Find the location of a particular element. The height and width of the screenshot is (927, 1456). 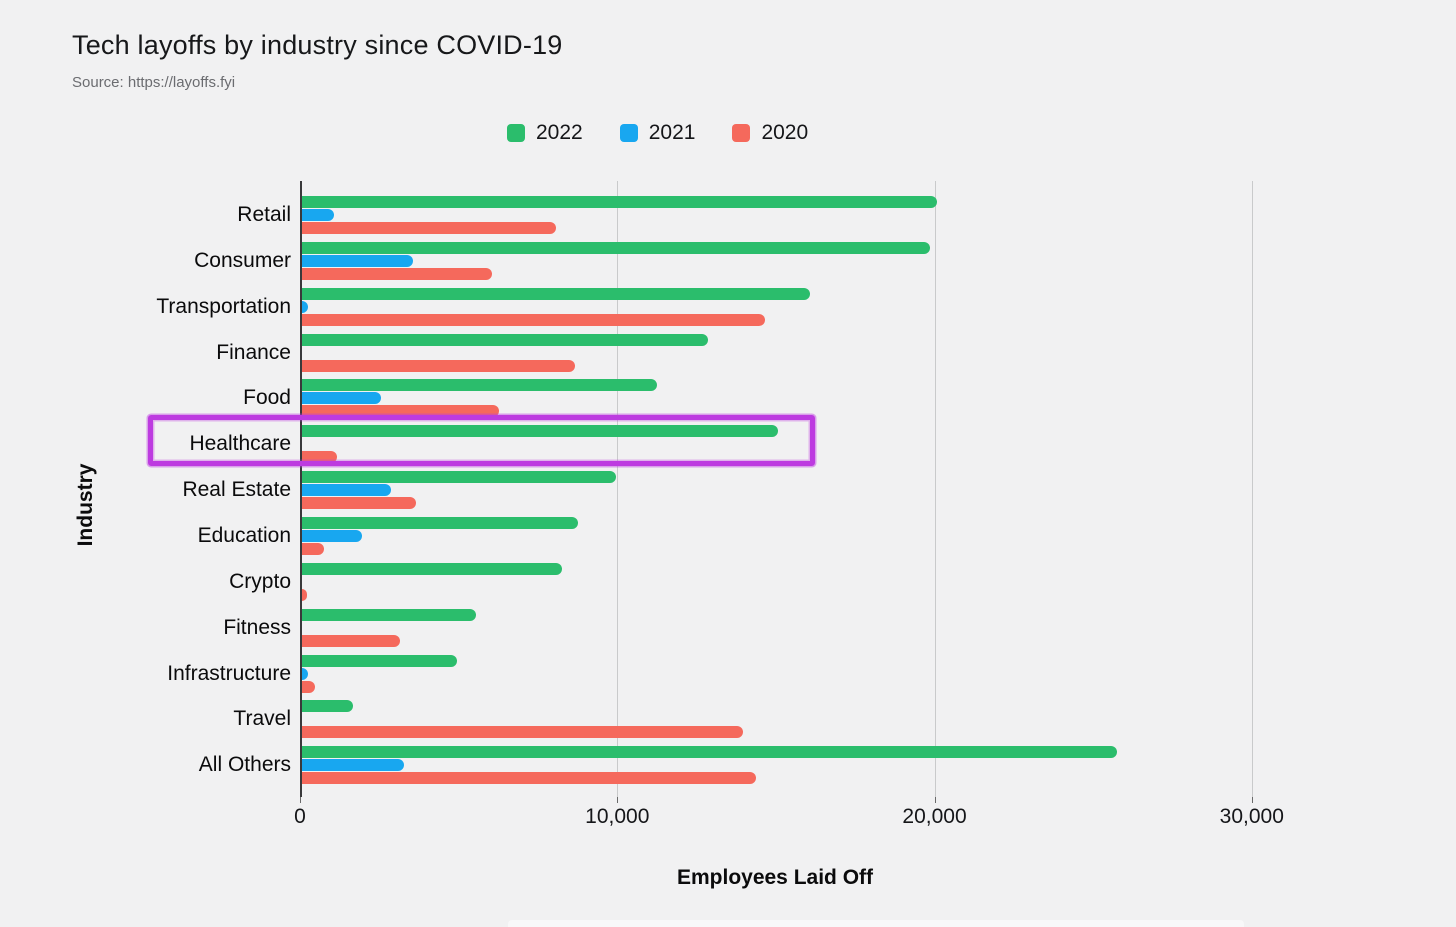

bar-fitness-2020 is located at coordinates (351, 640).